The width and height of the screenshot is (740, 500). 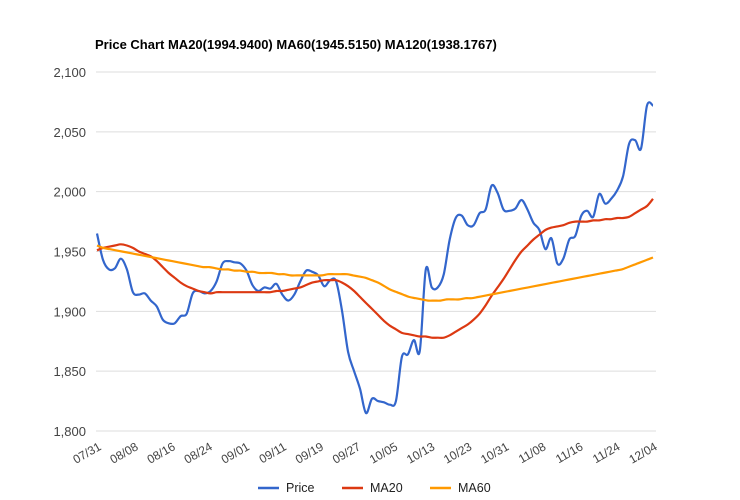 I want to click on x-tick-label: 10/13, so click(x=420, y=452).